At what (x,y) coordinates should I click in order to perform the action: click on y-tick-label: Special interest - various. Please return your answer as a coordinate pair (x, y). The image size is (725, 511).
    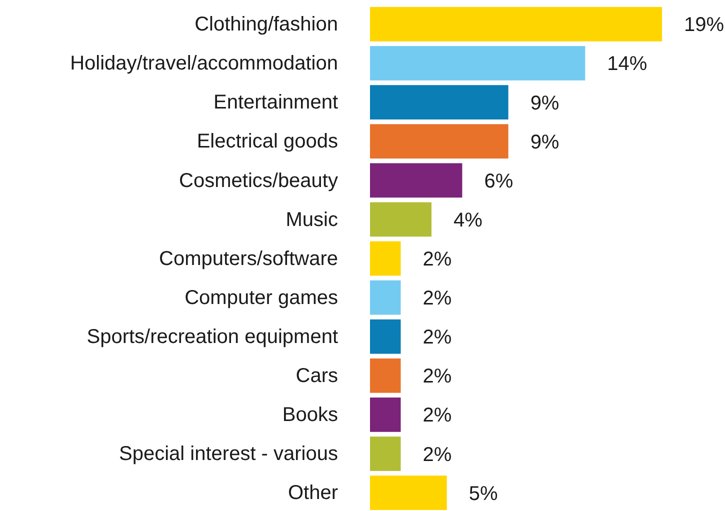
    Looking at the image, I should click on (228, 454).